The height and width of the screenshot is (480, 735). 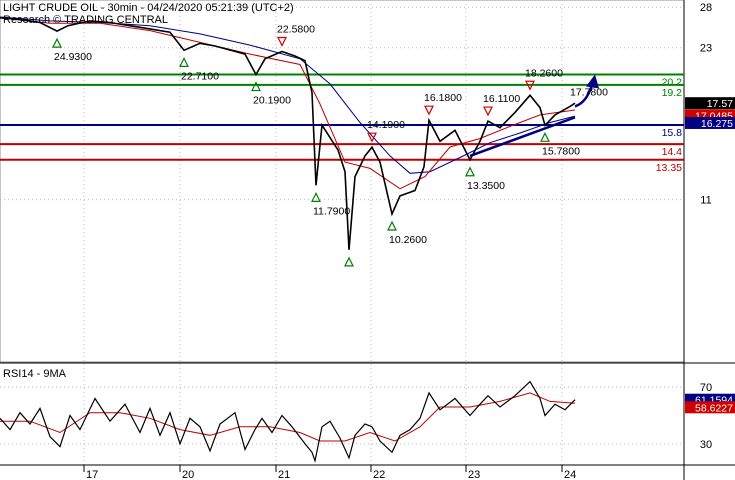 What do you see at coordinates (706, 49) in the screenshot?
I see `y-tick-label: 23` at bounding box center [706, 49].